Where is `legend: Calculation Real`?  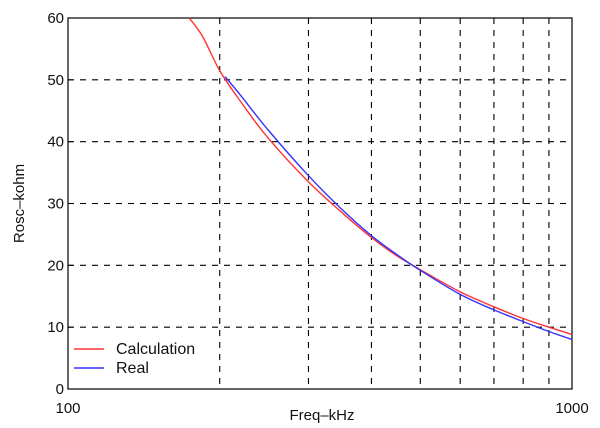
legend: Calculation Real is located at coordinates (134, 359).